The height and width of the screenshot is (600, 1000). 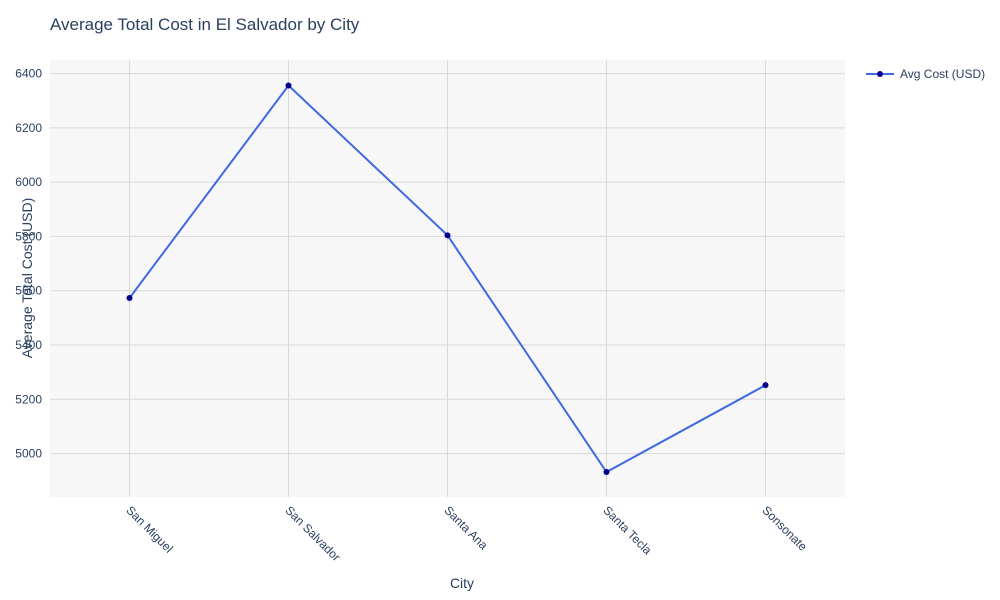 I want to click on x-axis-title: City, so click(x=462, y=583).